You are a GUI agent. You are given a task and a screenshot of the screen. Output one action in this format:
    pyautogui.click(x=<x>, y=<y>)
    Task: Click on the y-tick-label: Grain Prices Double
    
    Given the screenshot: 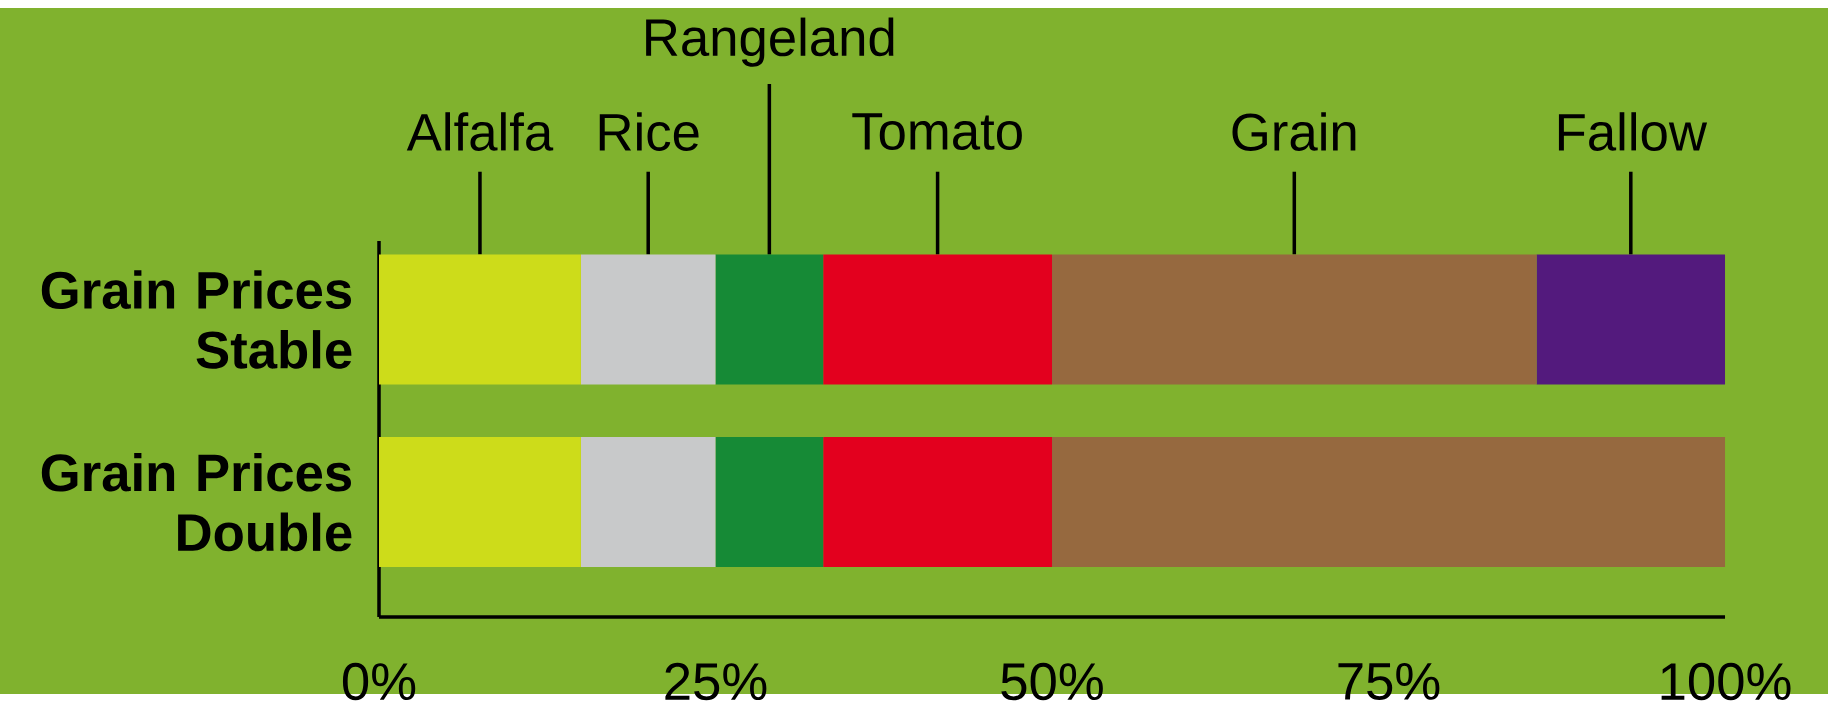 What is the action you would take?
    pyautogui.click(x=196, y=502)
    